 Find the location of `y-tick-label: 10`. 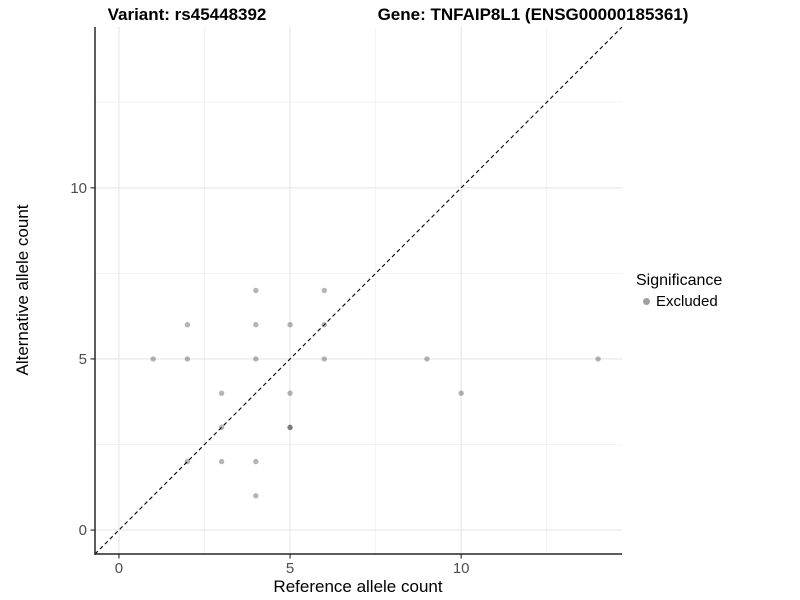

y-tick-label: 10 is located at coordinates (78, 188).